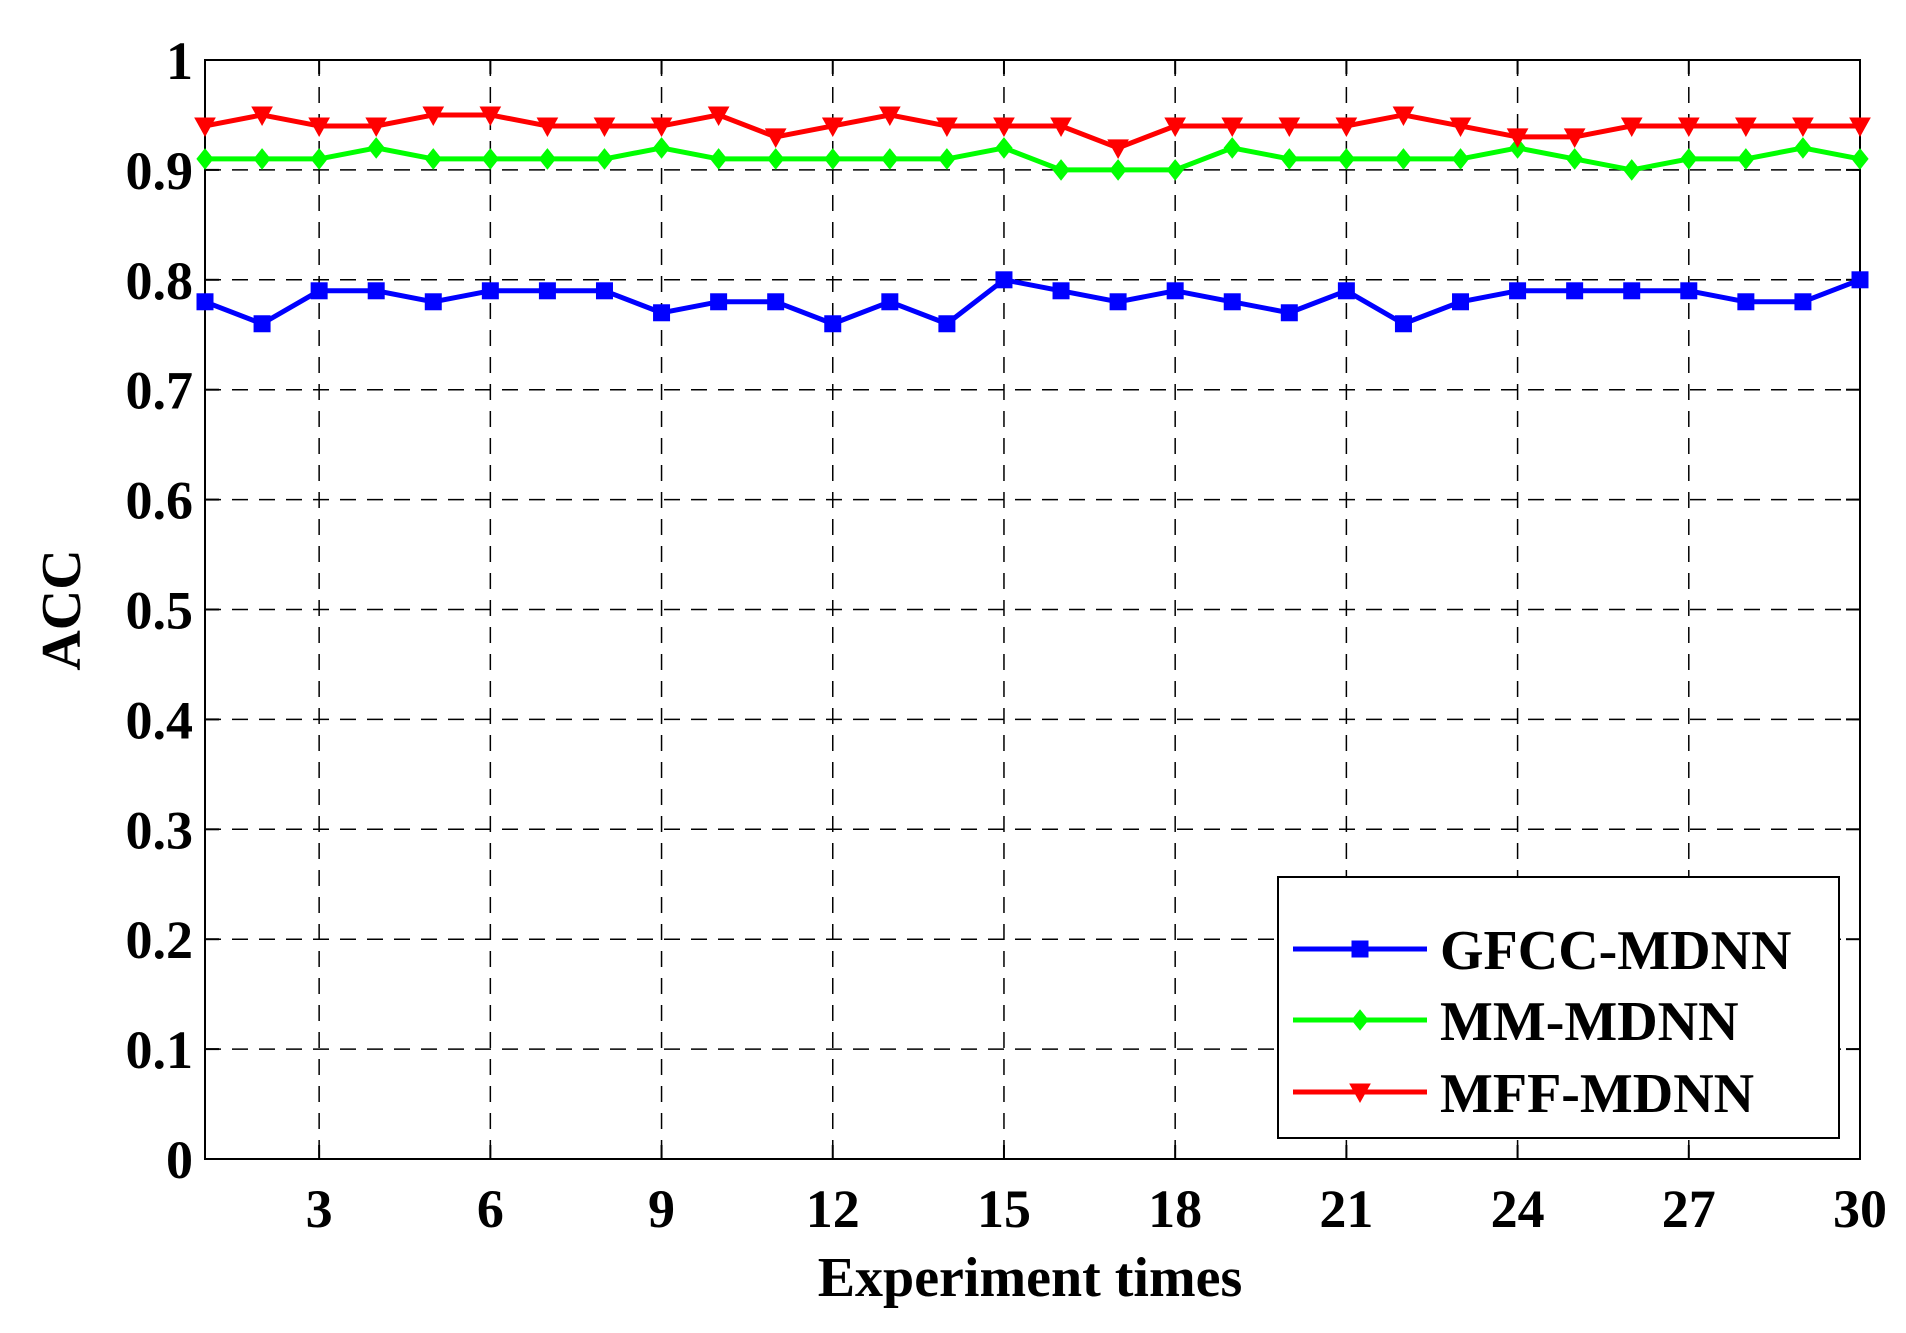  Describe the element at coordinates (1032, 131) in the screenshot. I see `series-line` at that location.